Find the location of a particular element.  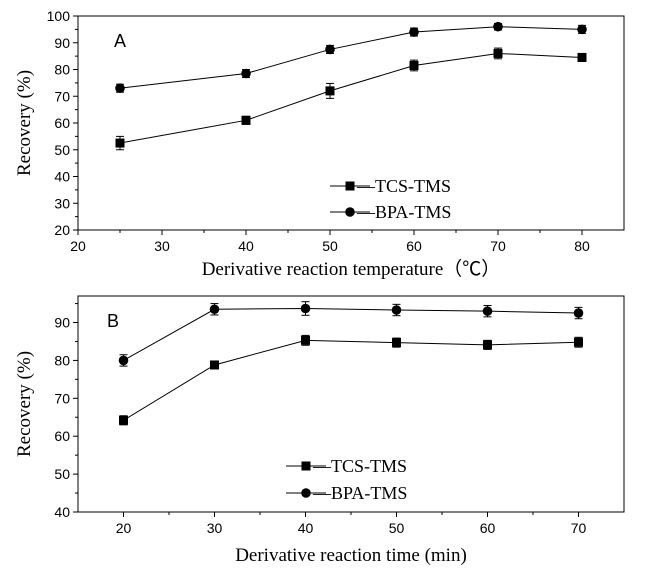

y-tick-label: 20 is located at coordinates (62, 230).